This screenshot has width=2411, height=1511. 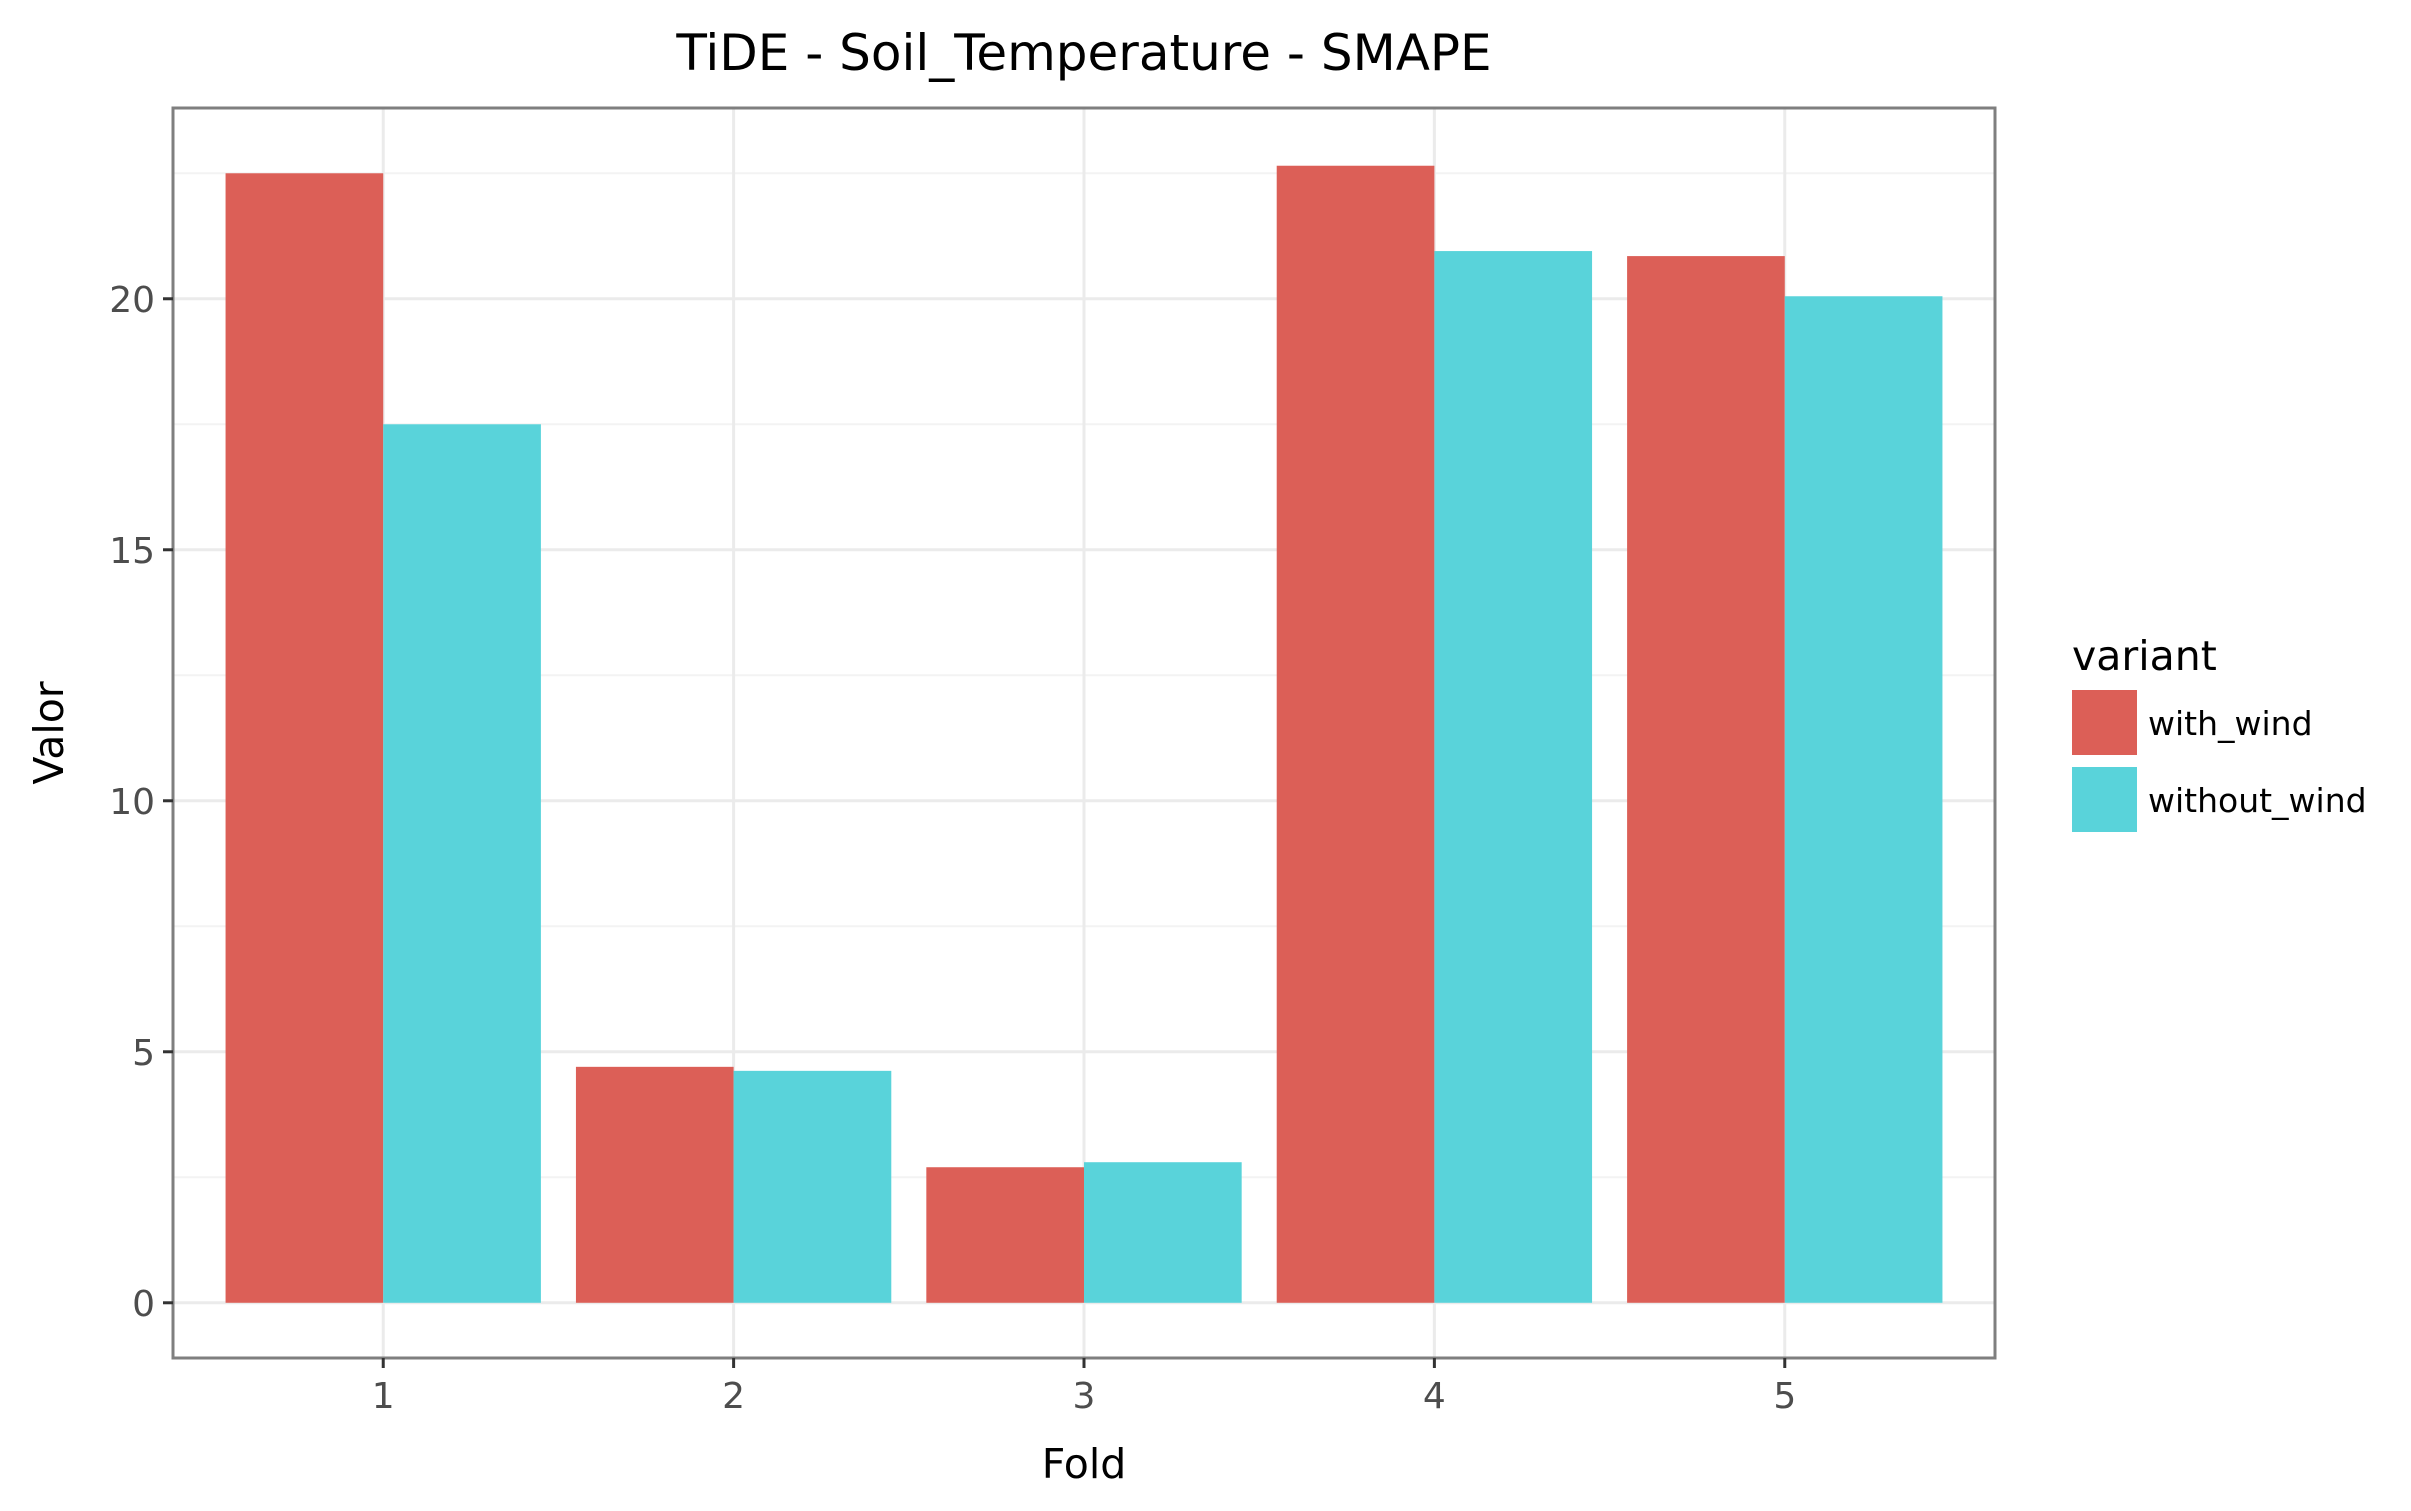 What do you see at coordinates (2219, 761) in the screenshot?
I see `legend-items: with_wind without_wind` at bounding box center [2219, 761].